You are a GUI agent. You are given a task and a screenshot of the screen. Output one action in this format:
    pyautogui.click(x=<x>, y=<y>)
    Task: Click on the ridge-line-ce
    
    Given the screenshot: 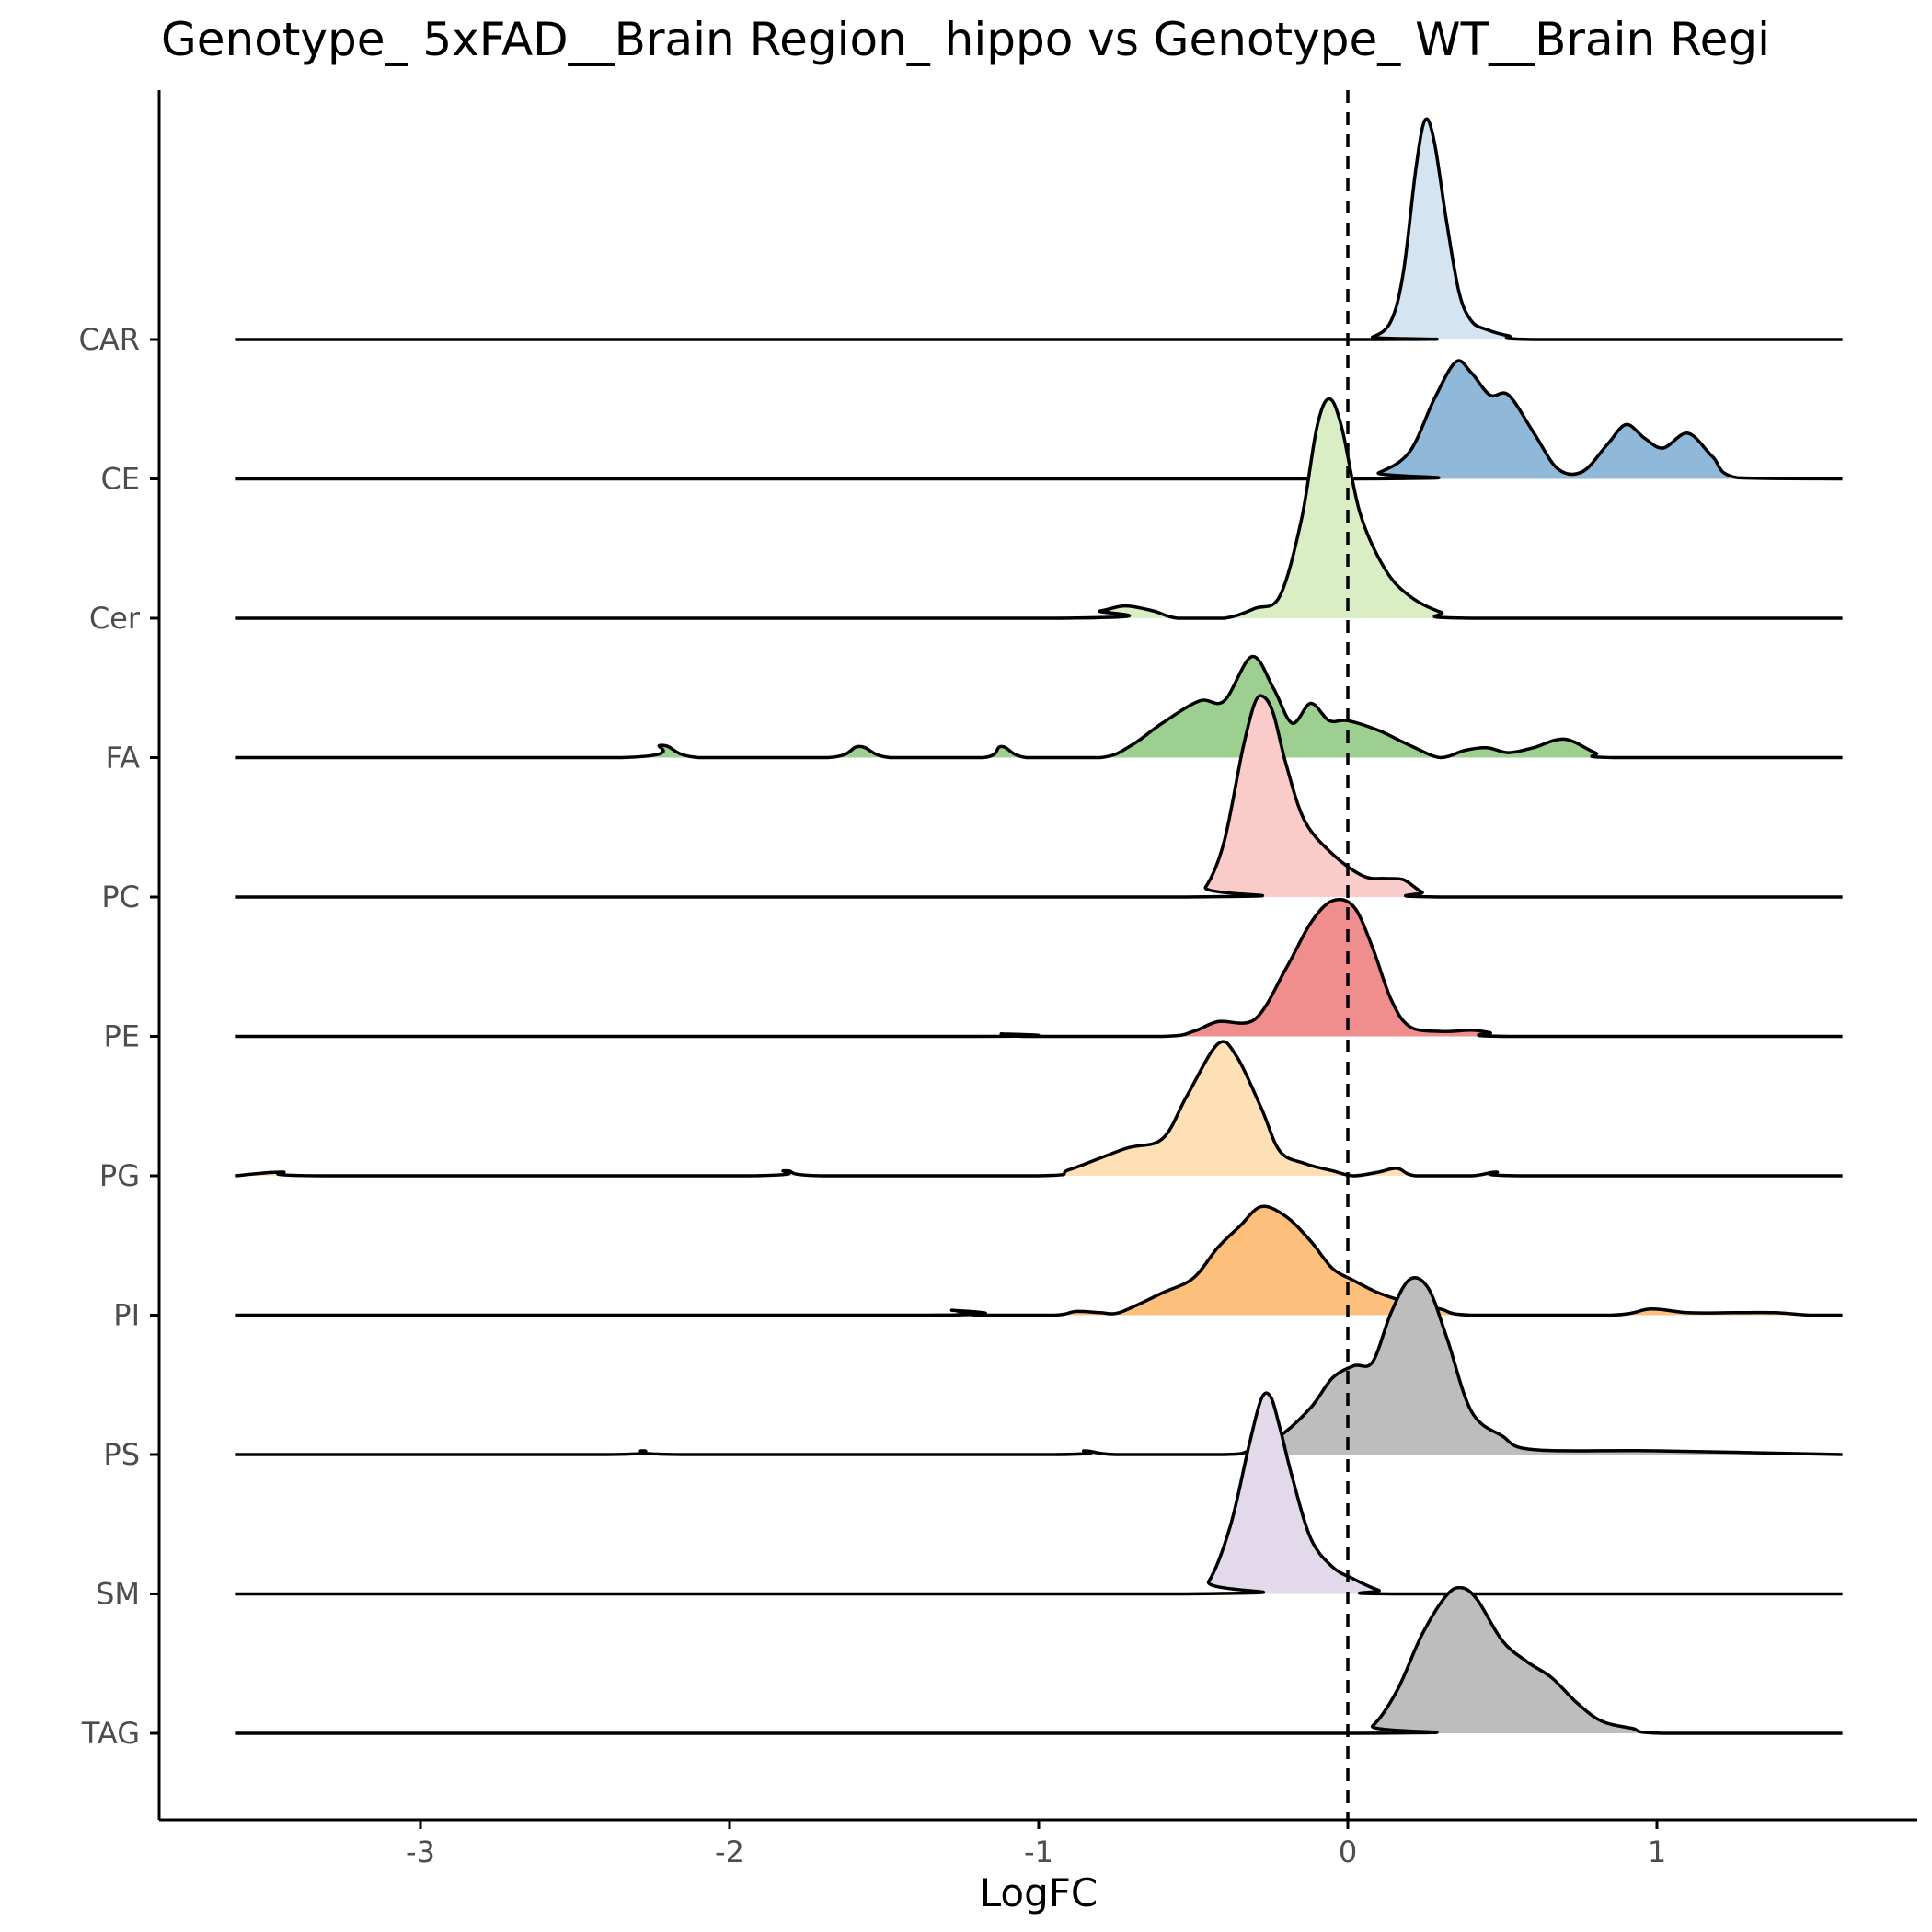 What is the action you would take?
    pyautogui.click(x=1039, y=420)
    